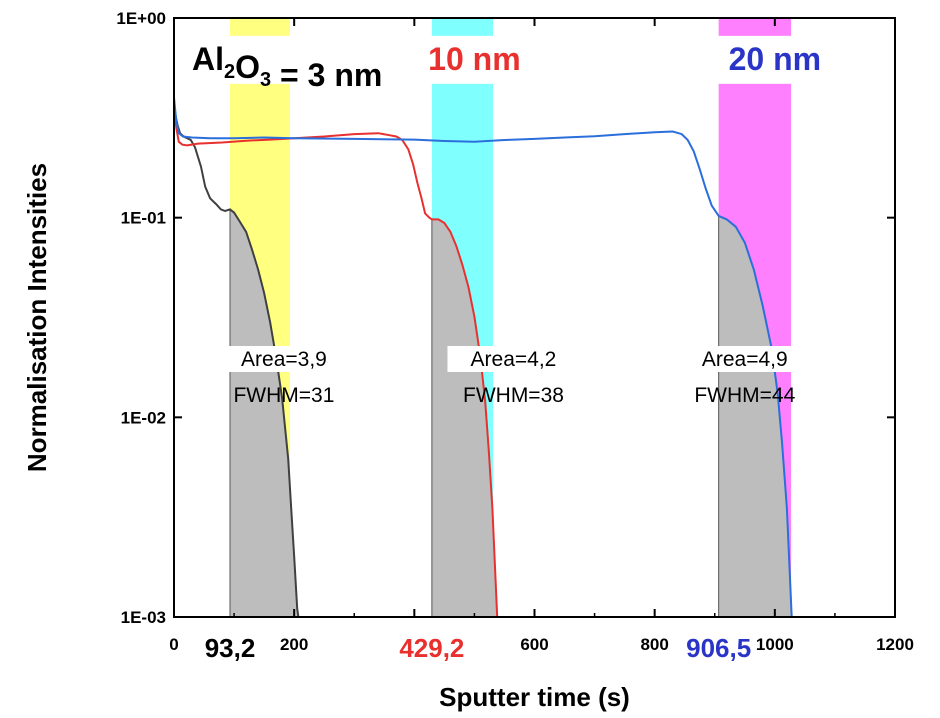 The image size is (940, 718). What do you see at coordinates (143, 617) in the screenshot?
I see `y-tick-label: 1E-03` at bounding box center [143, 617].